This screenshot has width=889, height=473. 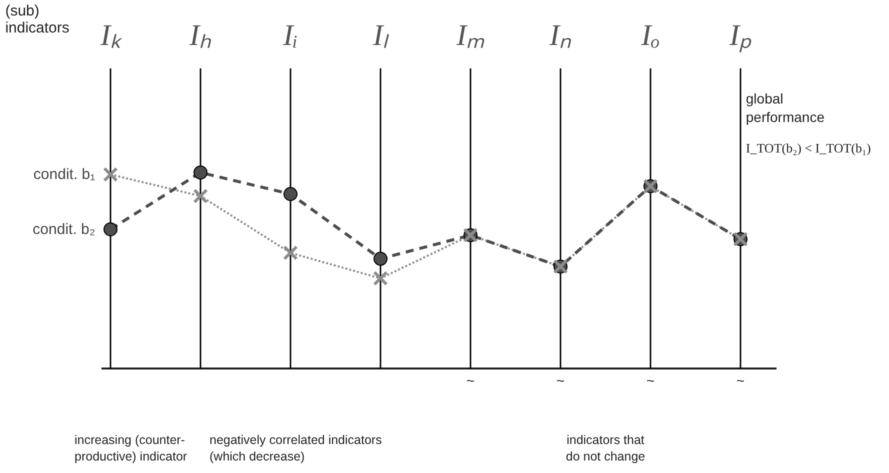 What do you see at coordinates (290, 35) in the screenshot?
I see `x-tick-label: Iᵢ` at bounding box center [290, 35].